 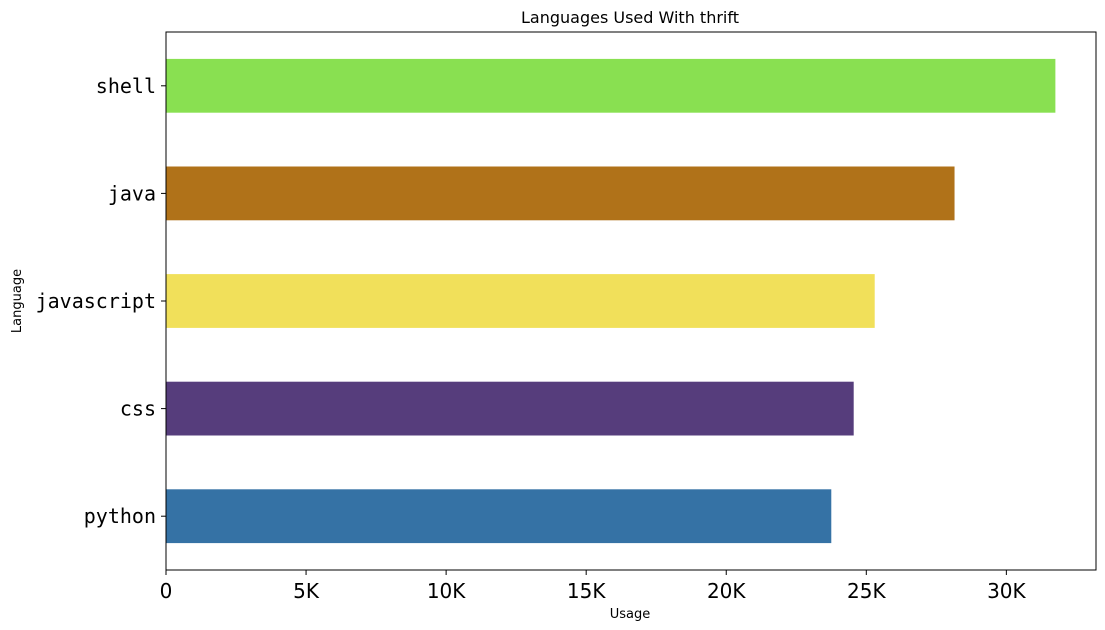 I want to click on x-tick-label: 10K, so click(x=446, y=591).